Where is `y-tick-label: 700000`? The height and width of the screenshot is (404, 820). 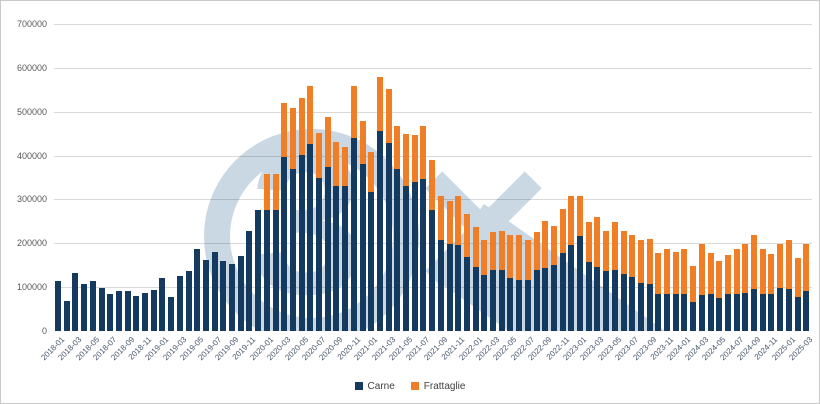 y-tick-label: 700000 is located at coordinates (31, 24).